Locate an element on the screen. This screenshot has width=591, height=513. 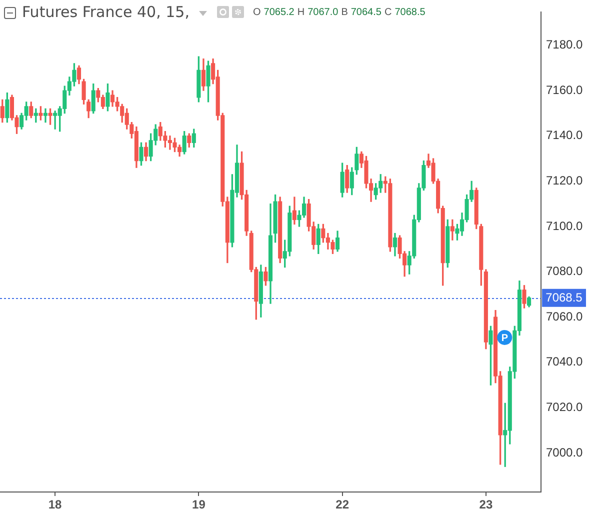
x-tick-label: 19 is located at coordinates (199, 505).